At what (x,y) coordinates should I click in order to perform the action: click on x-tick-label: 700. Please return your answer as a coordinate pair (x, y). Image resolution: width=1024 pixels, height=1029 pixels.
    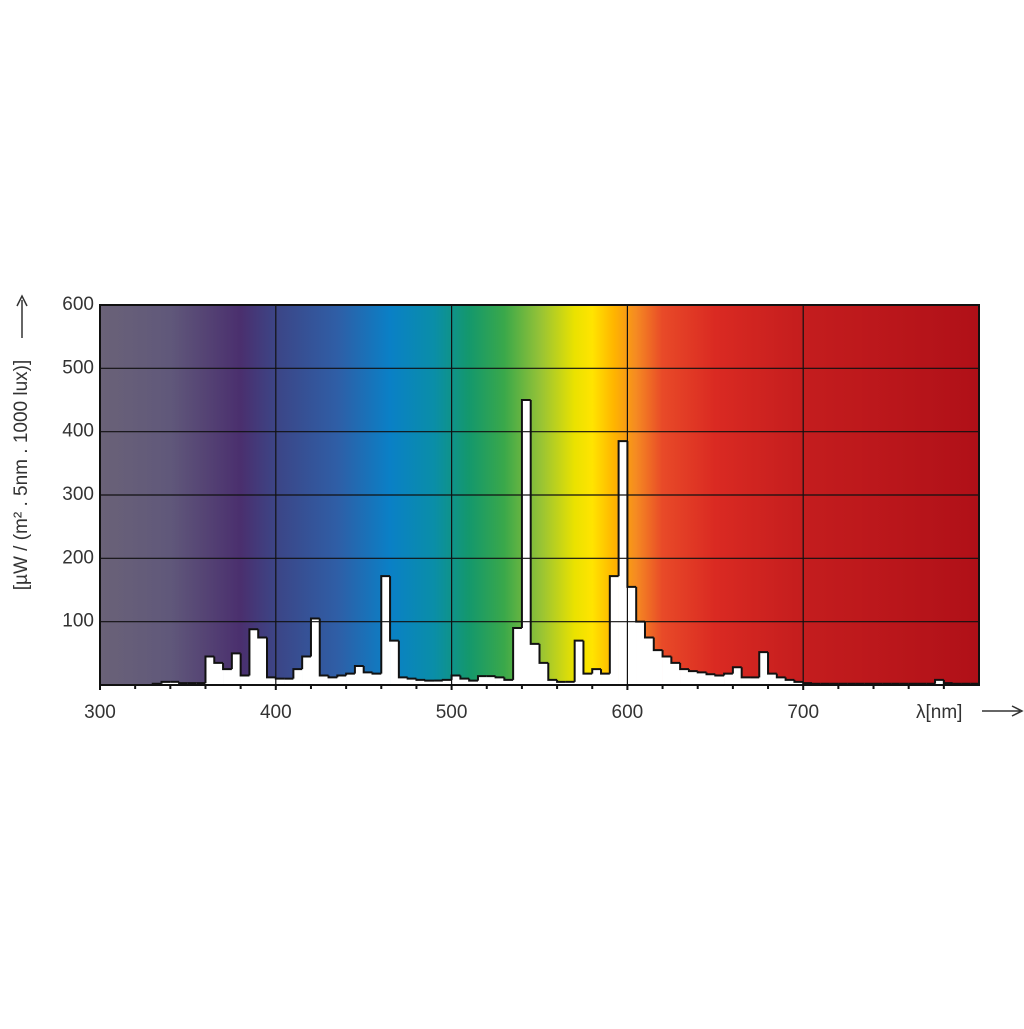
    Looking at the image, I should click on (803, 712).